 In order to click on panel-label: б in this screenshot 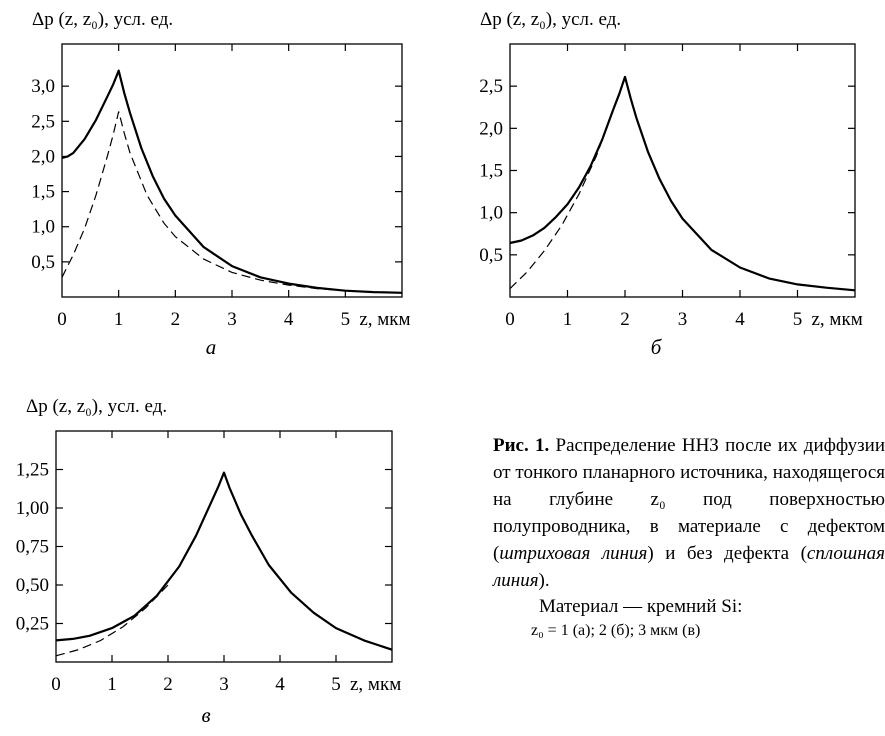, I will do `click(657, 347)`.